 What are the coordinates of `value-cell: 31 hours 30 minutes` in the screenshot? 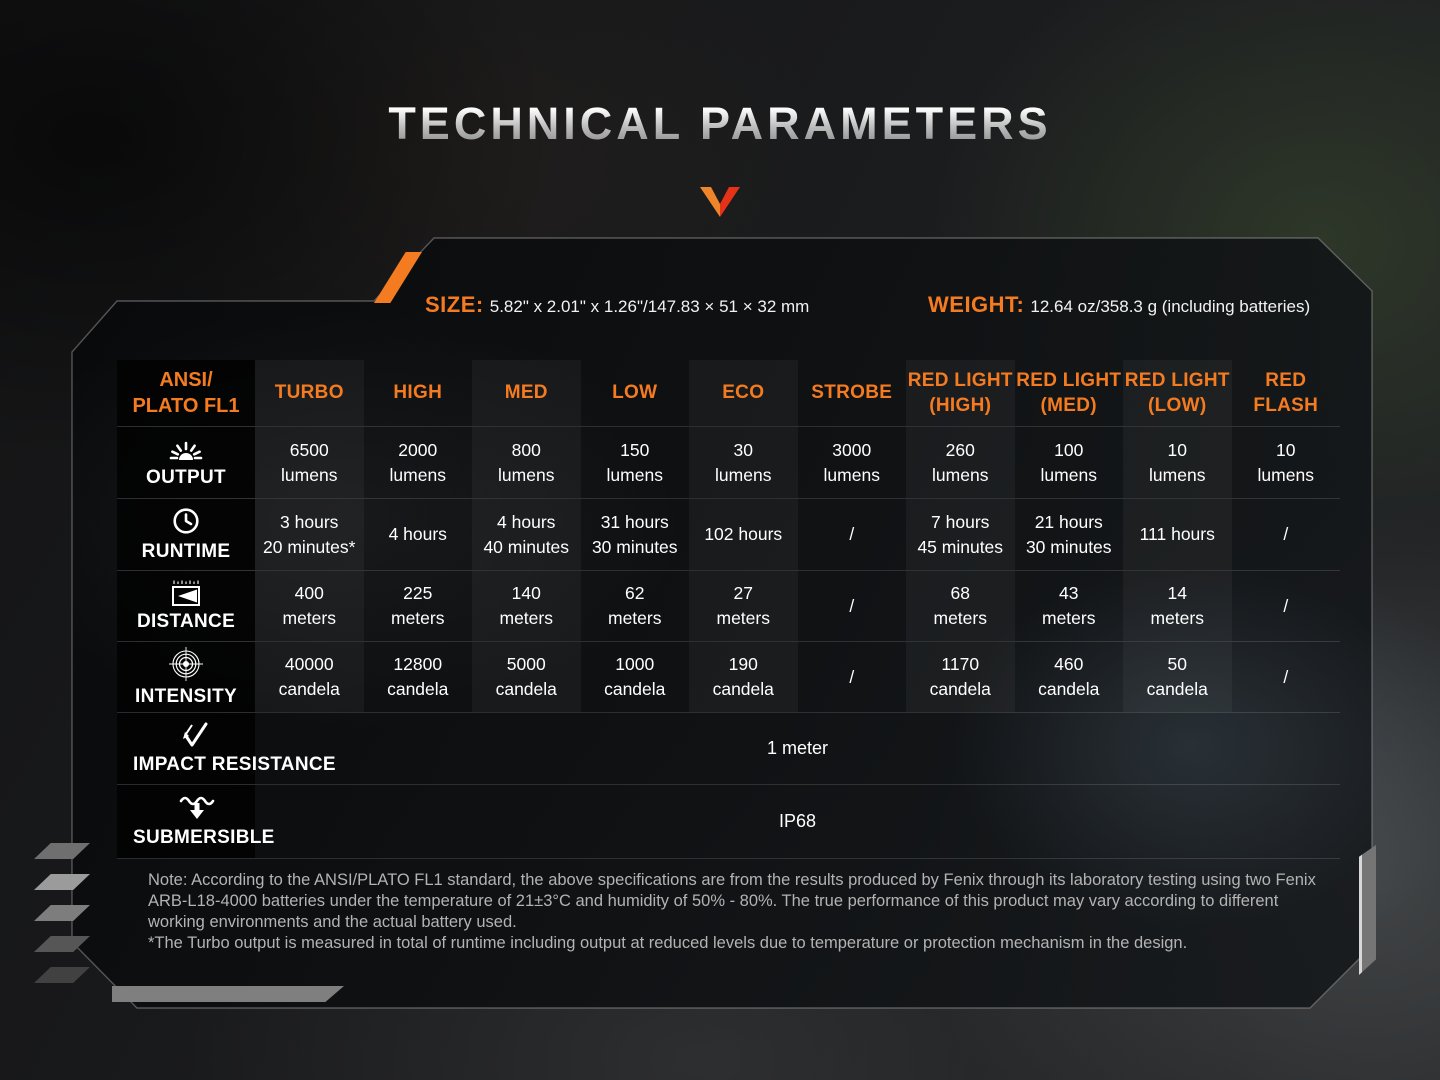 It's located at (634, 534).